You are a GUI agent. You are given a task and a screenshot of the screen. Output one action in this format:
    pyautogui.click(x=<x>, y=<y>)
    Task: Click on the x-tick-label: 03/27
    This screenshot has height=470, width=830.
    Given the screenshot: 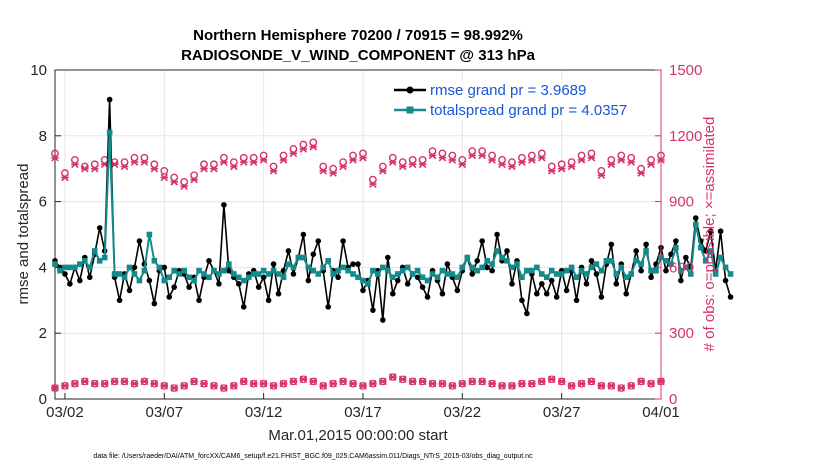 What is the action you would take?
    pyautogui.click(x=562, y=412)
    